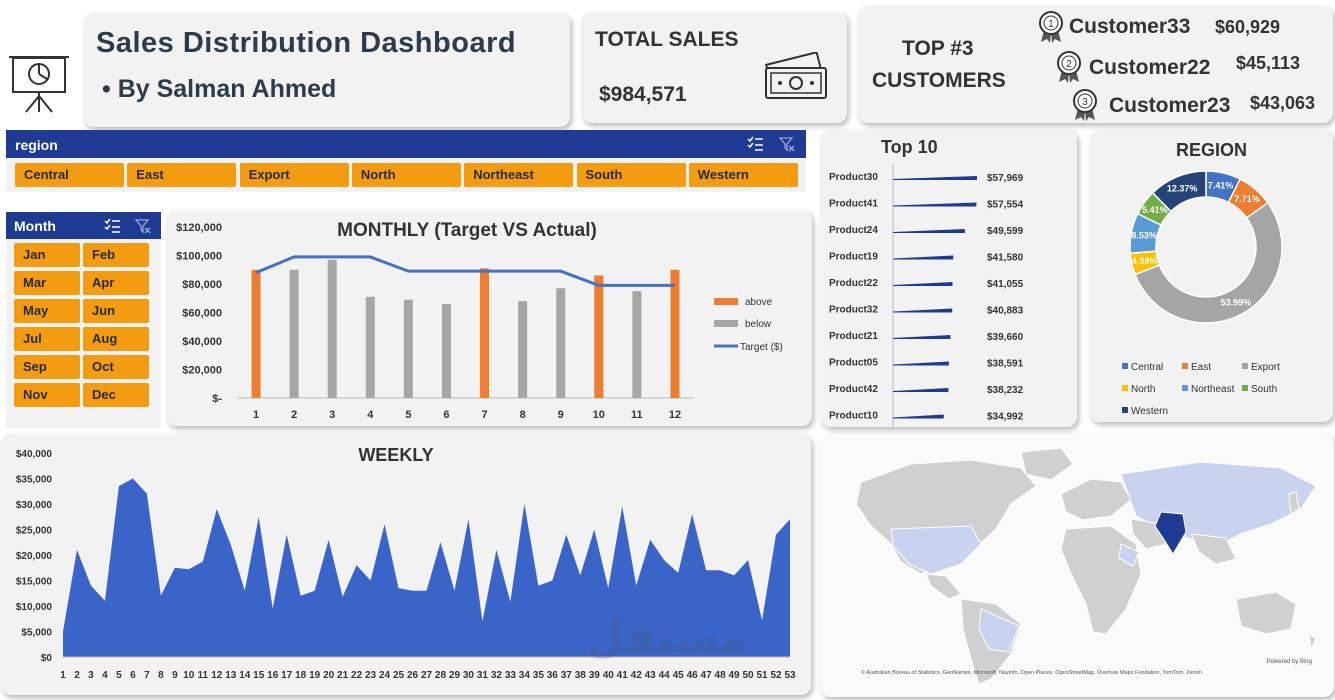  What do you see at coordinates (47, 311) in the screenshot?
I see `month-slicer-item-may: May` at bounding box center [47, 311].